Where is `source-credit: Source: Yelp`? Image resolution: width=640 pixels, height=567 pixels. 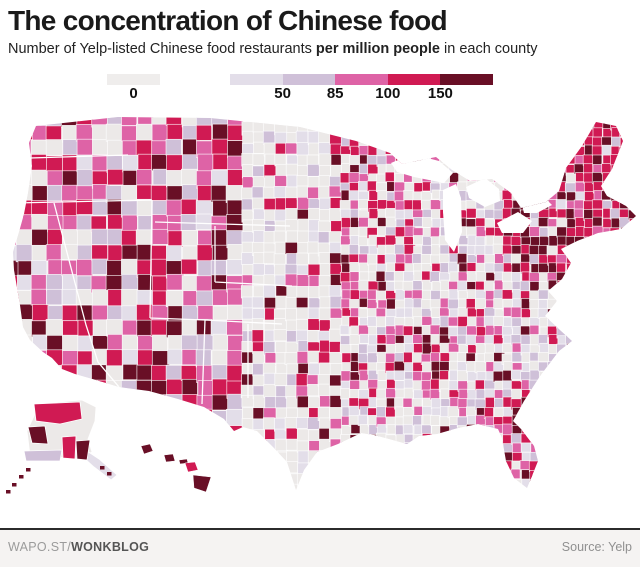
source-credit: Source: Yelp is located at coordinates (596, 547).